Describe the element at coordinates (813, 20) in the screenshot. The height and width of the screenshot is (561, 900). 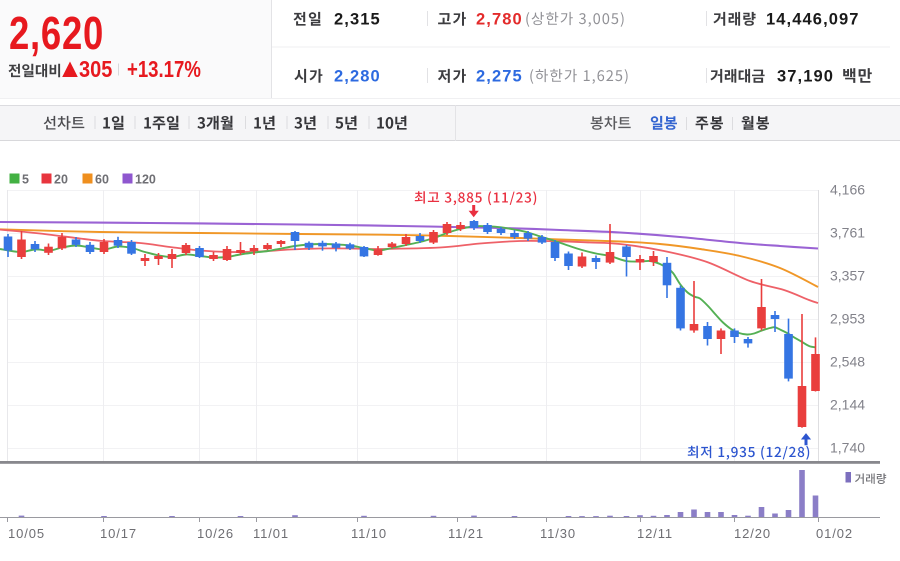
I see `svg-text: 14,446,097` at that location.